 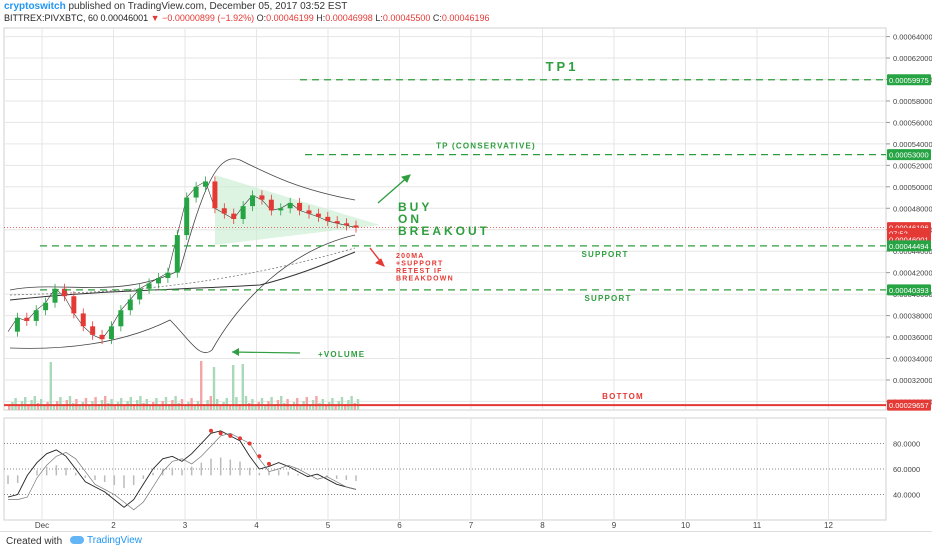 What do you see at coordinates (35, 6) in the screenshot?
I see `author-link: cryptoswitch` at bounding box center [35, 6].